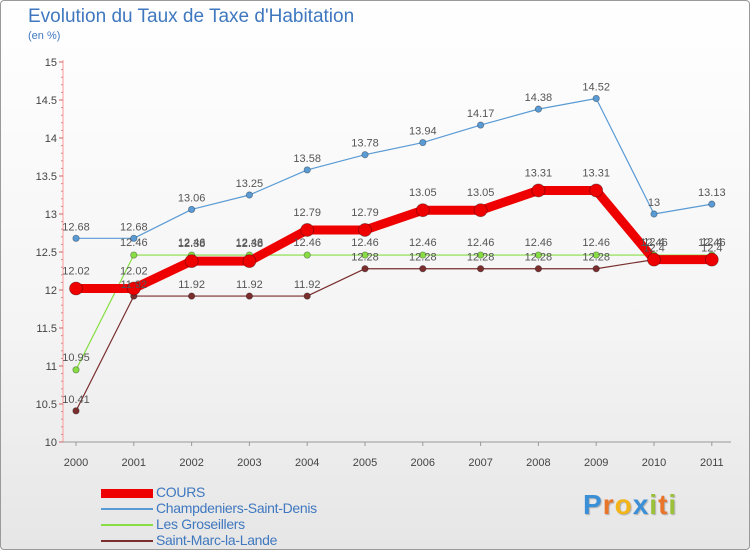  What do you see at coordinates (712, 463) in the screenshot?
I see `x-tick-label: 2011` at bounding box center [712, 463].